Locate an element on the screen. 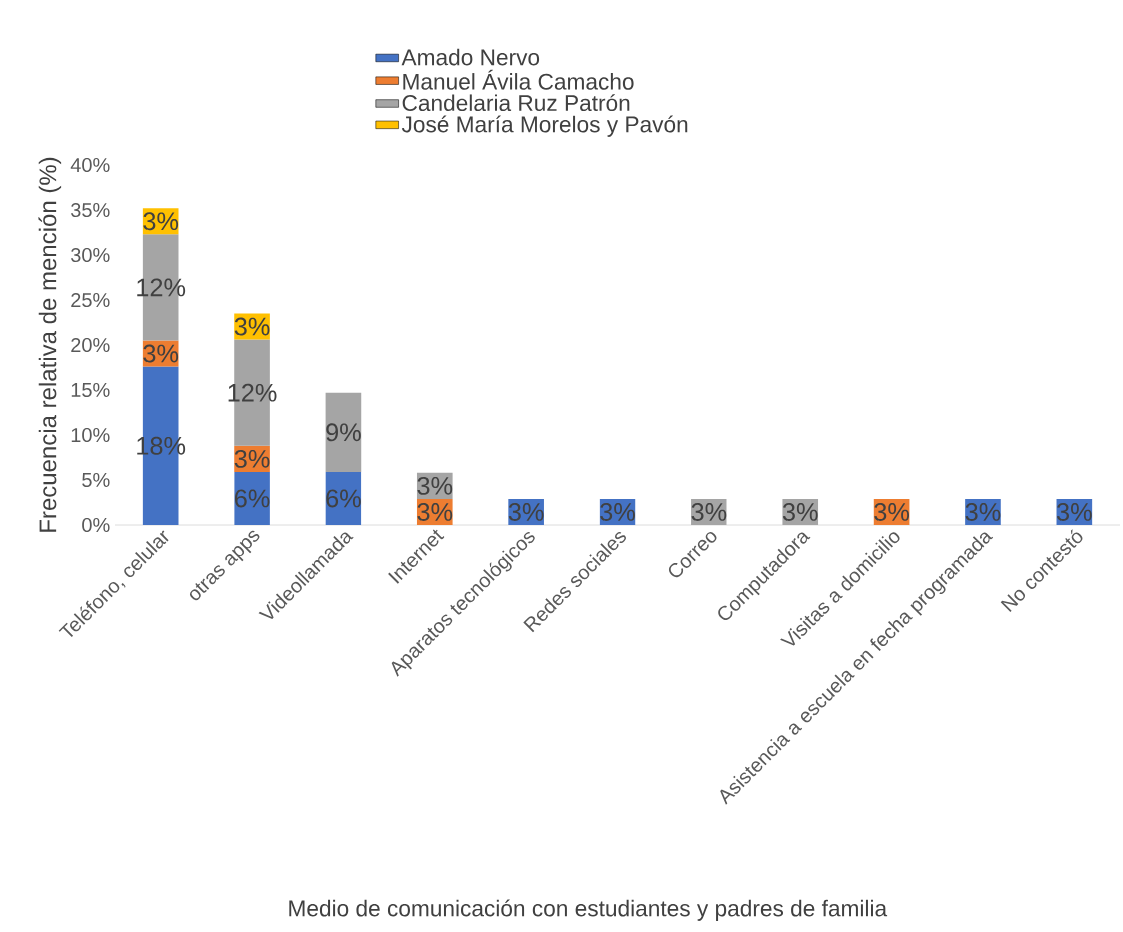  y-tick-label: 15% is located at coordinates (90, 390).